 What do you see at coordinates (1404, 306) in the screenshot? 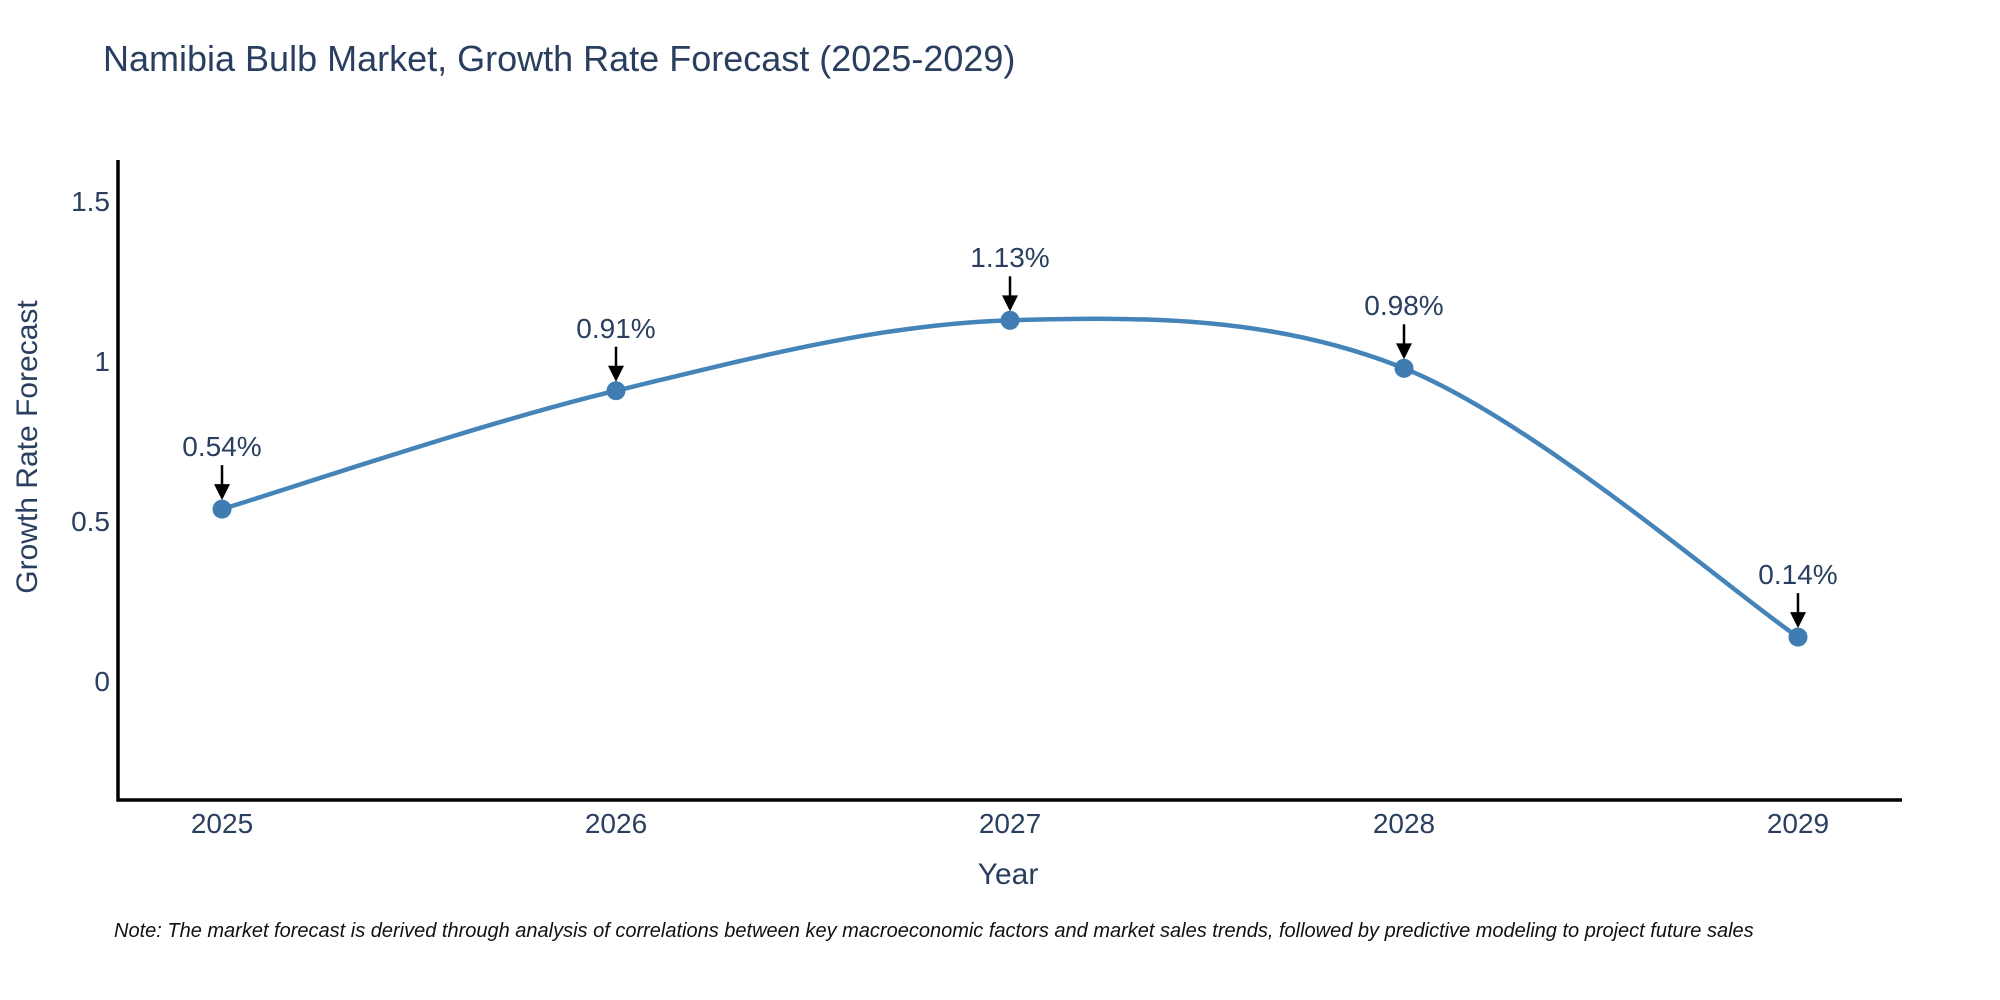
I see `point-annotation: 0.98%` at bounding box center [1404, 306].